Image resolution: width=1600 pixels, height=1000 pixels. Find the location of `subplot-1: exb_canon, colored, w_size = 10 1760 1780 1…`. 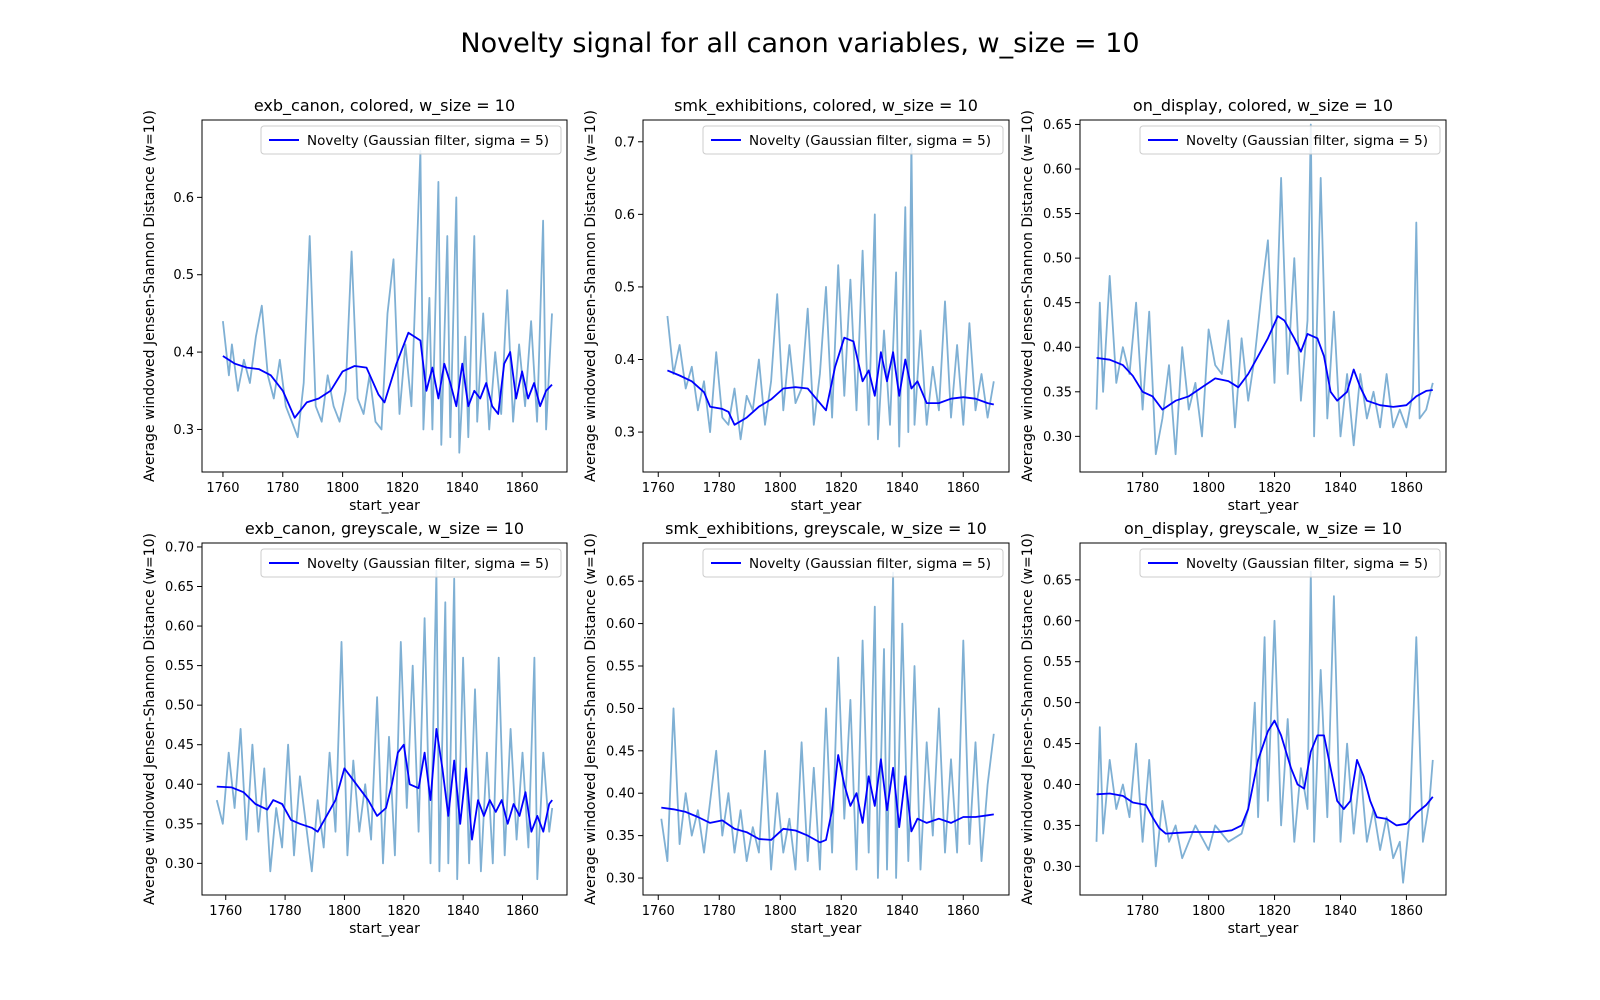

subplot-1: exb_canon, colored, w_size = 10 1760 1780 1… is located at coordinates (355, 305).